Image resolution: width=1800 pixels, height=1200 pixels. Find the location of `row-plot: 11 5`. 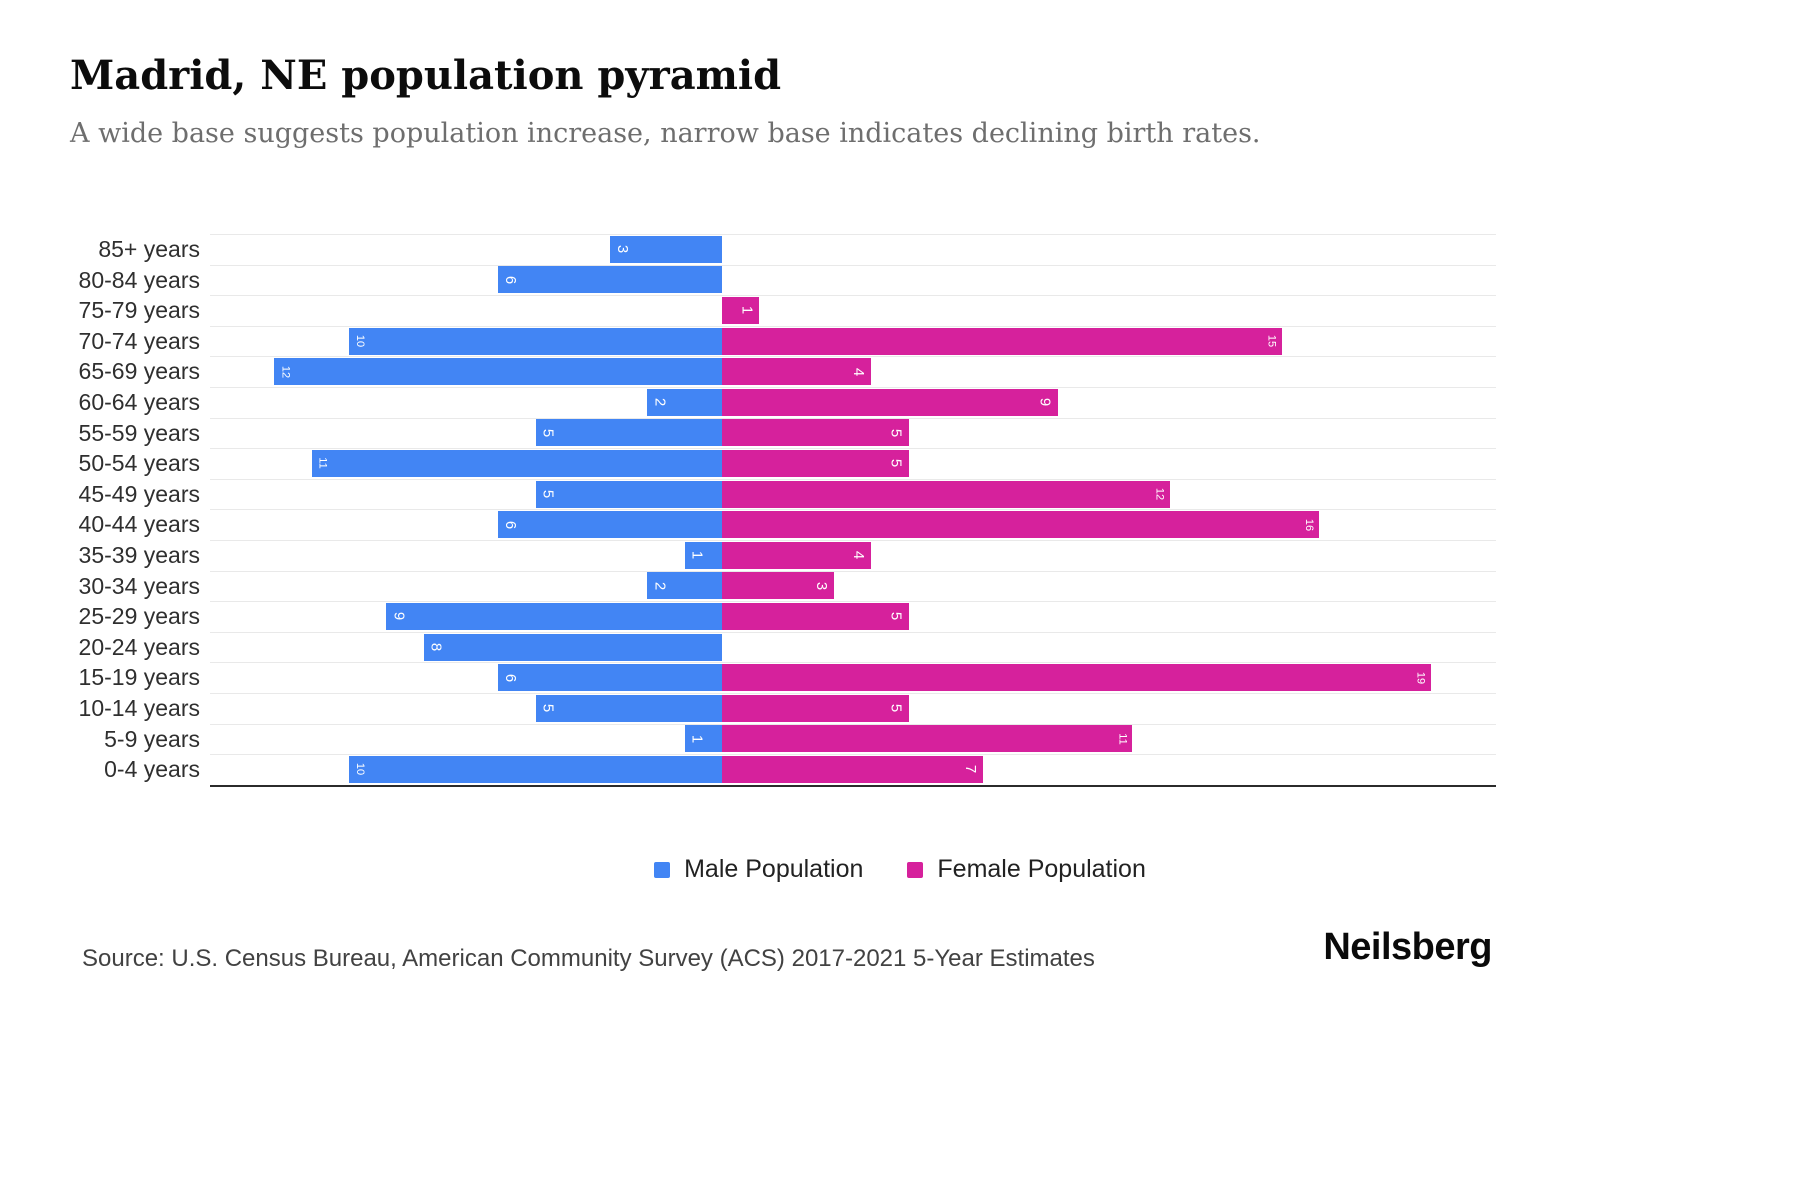

row-plot: 11 5 is located at coordinates (853, 463).